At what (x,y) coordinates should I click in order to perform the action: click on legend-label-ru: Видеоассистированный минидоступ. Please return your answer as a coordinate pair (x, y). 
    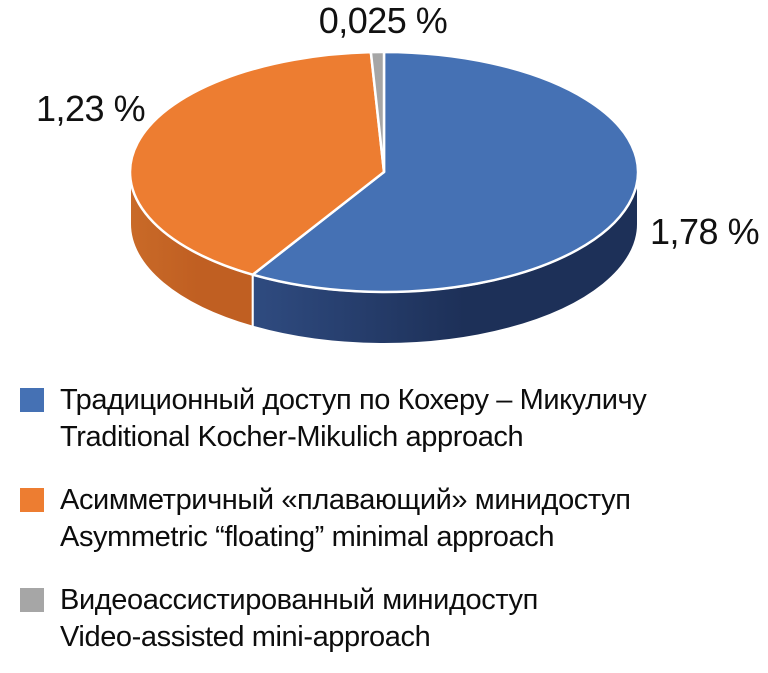
    Looking at the image, I should click on (299, 600).